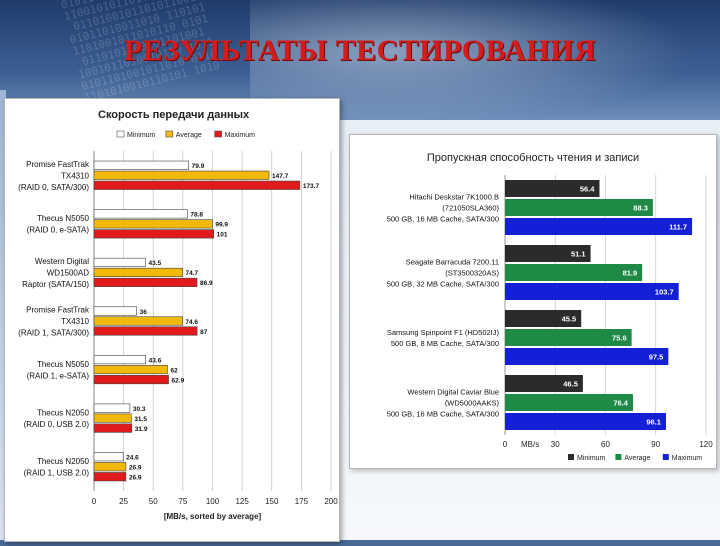 The image size is (720, 546). What do you see at coordinates (198, 166) in the screenshot?
I see `data-label: 79.9` at bounding box center [198, 166].